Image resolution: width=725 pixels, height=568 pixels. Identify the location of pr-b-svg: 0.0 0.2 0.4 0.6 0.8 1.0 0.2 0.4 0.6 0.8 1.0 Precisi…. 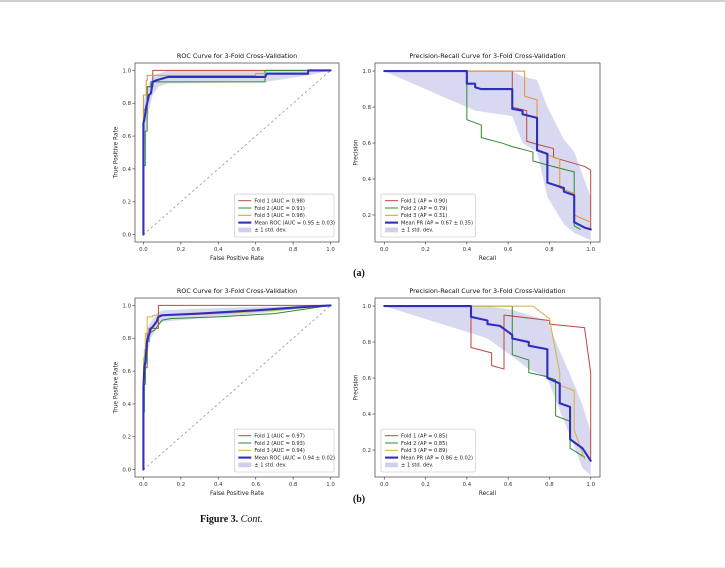
(477, 392).